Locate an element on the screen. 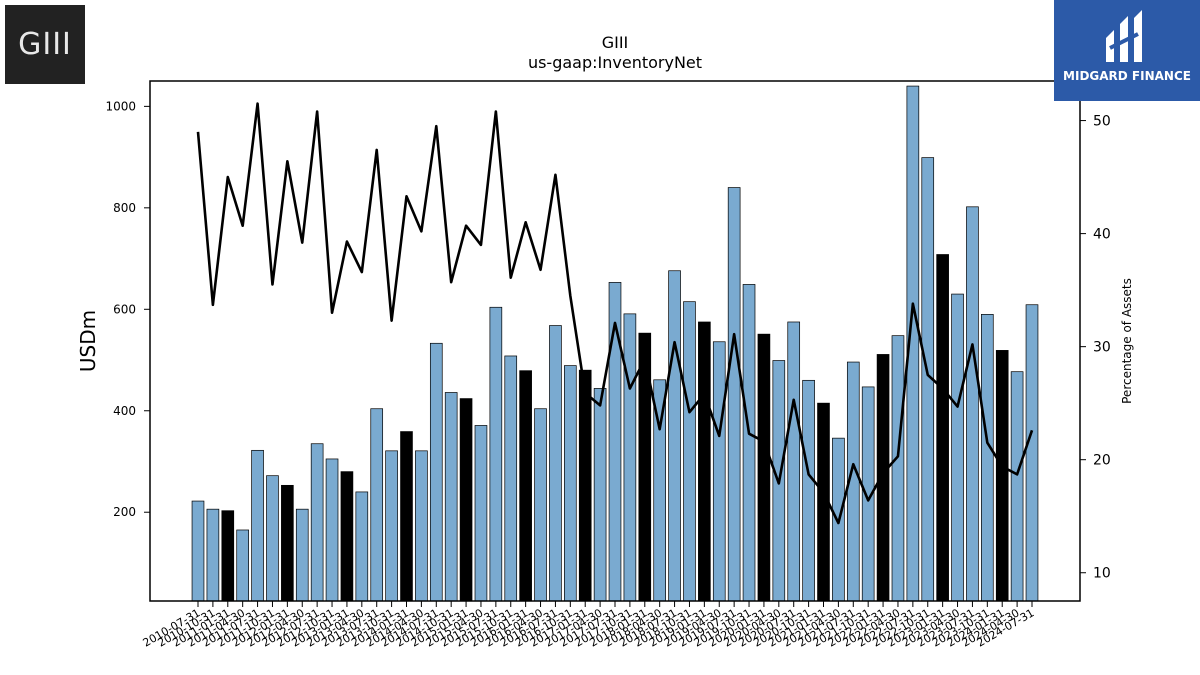 The width and height of the screenshot is (1200, 675). brand-name: MIDGARD FINANCE is located at coordinates (1127, 76).